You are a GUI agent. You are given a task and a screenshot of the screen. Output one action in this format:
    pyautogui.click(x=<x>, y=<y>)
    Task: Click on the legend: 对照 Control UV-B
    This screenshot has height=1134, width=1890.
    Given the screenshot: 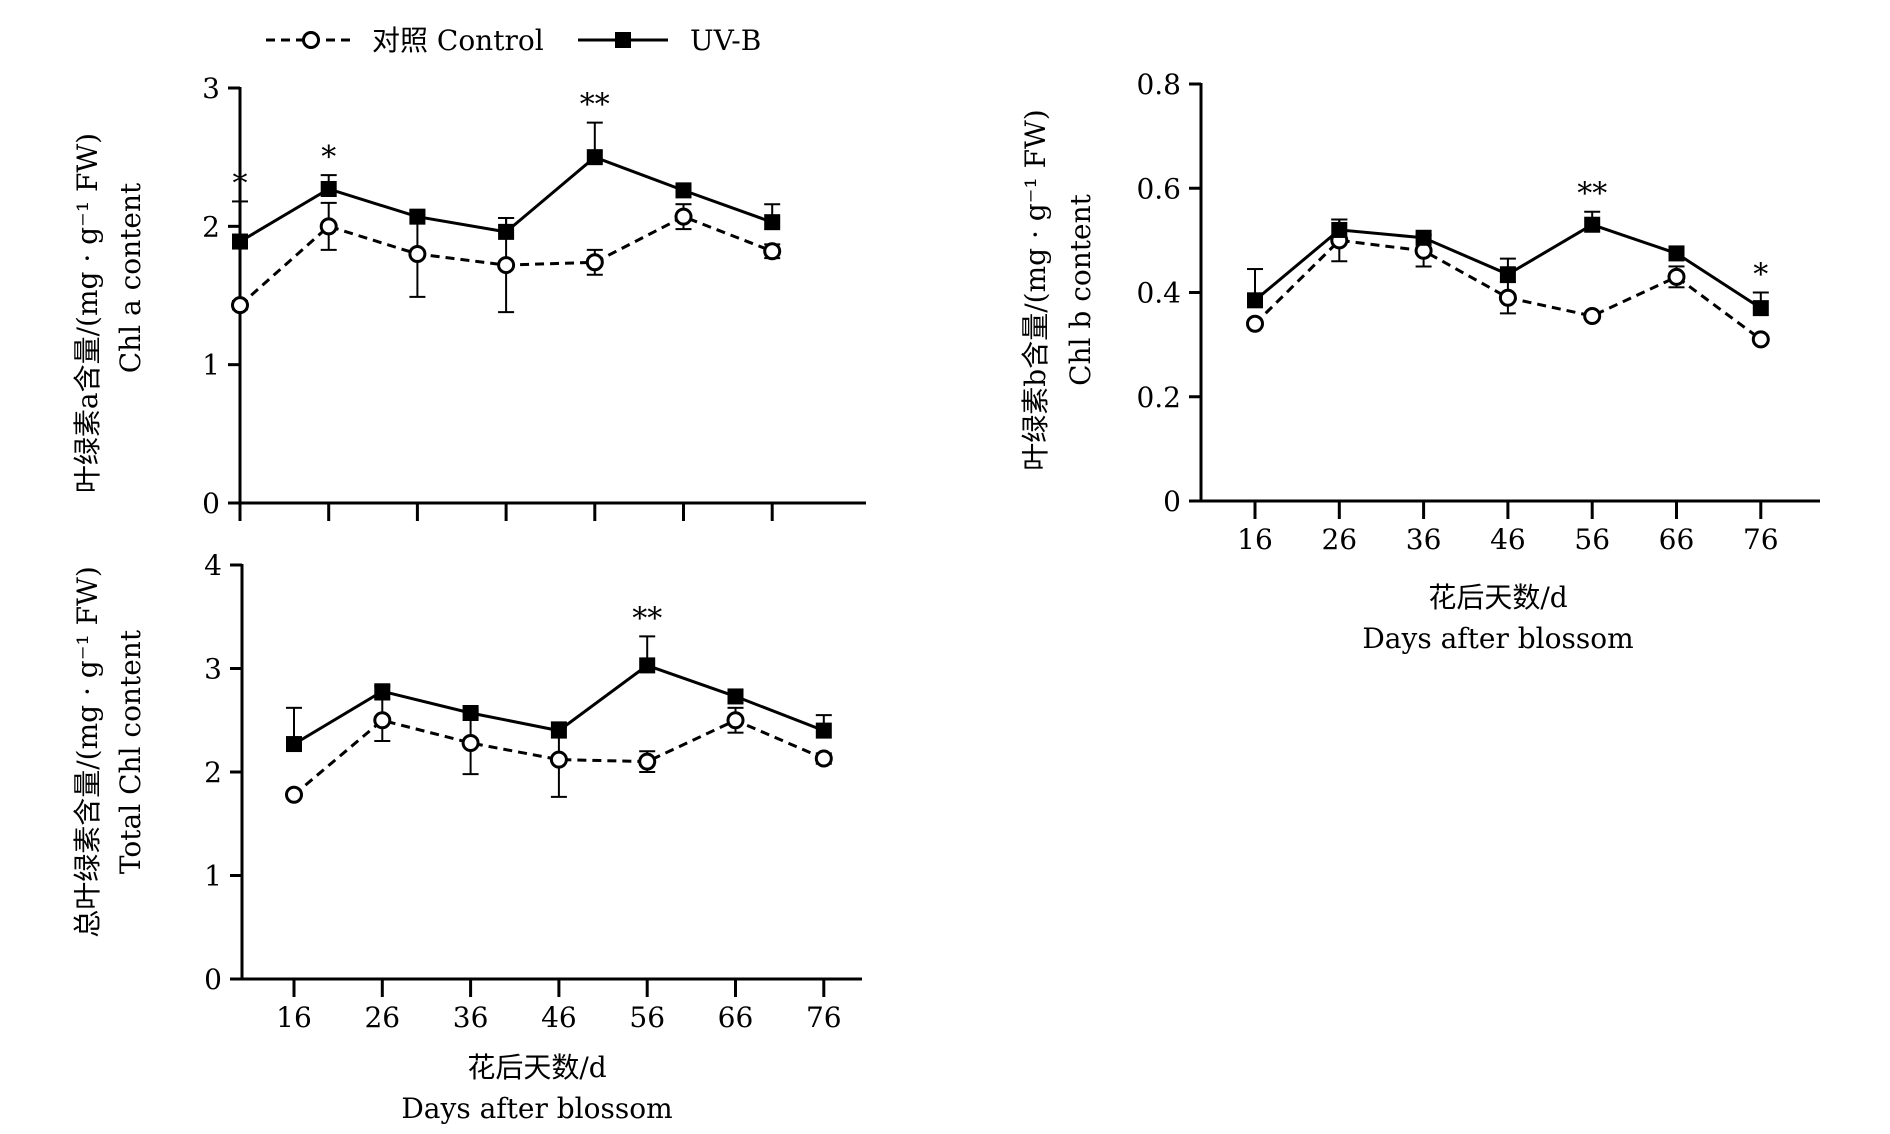 What is the action you would take?
    pyautogui.click(x=513, y=40)
    